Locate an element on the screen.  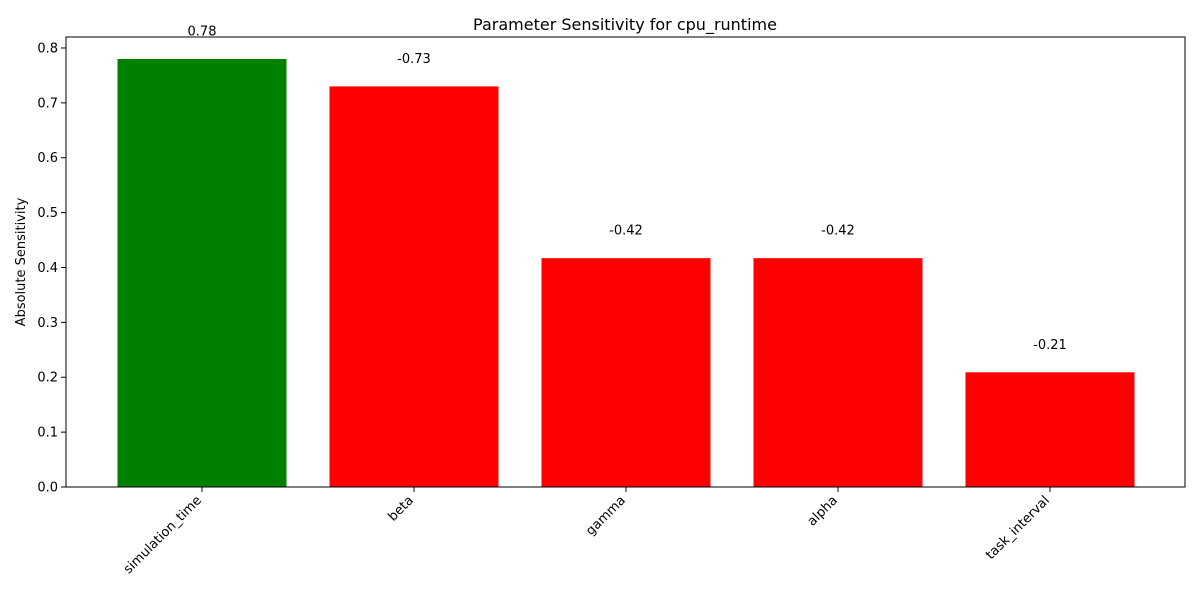
y-tick-label: 0.7 is located at coordinates (47, 103).